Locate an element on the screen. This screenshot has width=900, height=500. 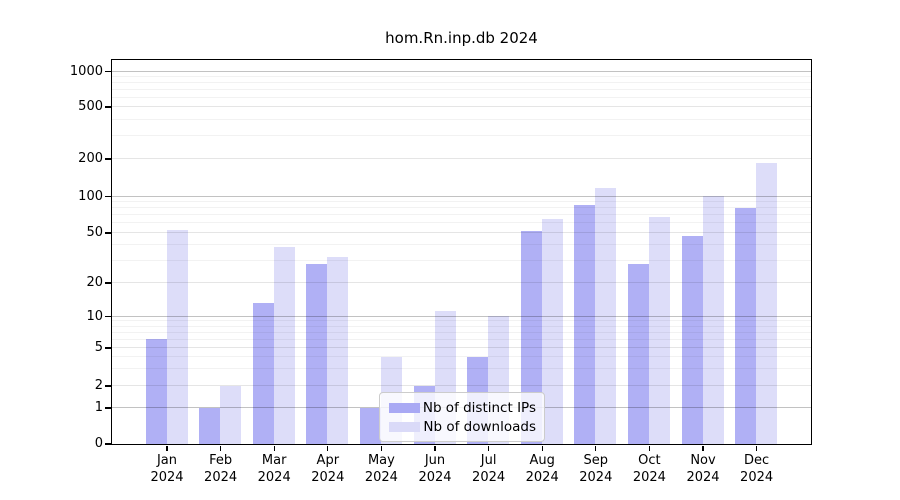
x-tick-label: Mar 2024 is located at coordinates (274, 469).